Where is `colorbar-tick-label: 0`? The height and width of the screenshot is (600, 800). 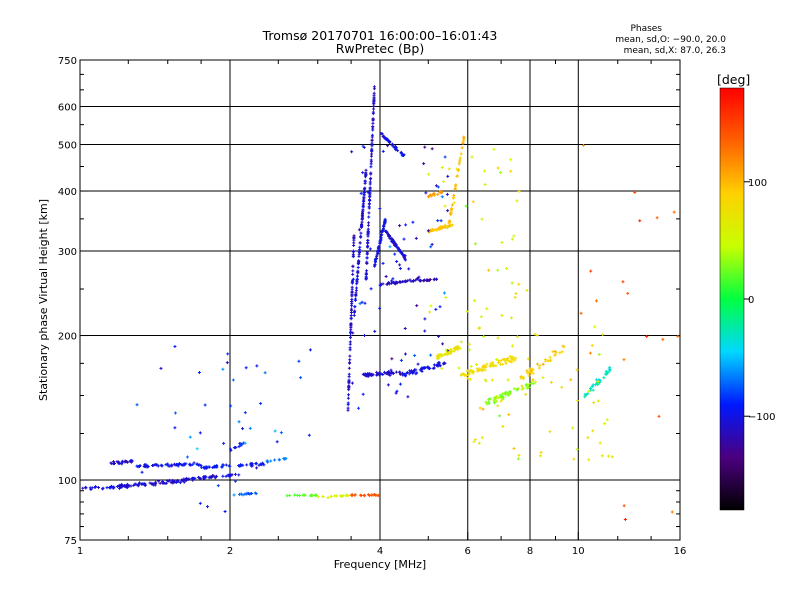
colorbar-tick-label: 0 is located at coordinates (751, 300).